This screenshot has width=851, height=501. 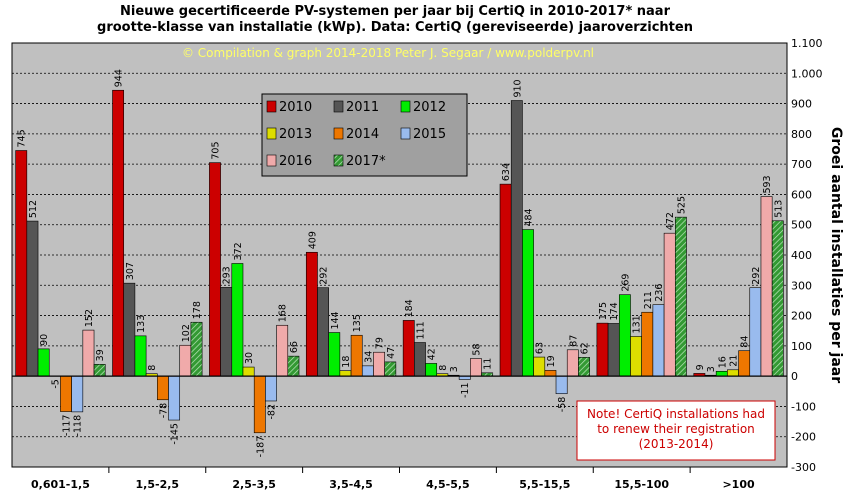 What do you see at coordinates (141, 324) in the screenshot?
I see `data-label: 133` at bounding box center [141, 324].